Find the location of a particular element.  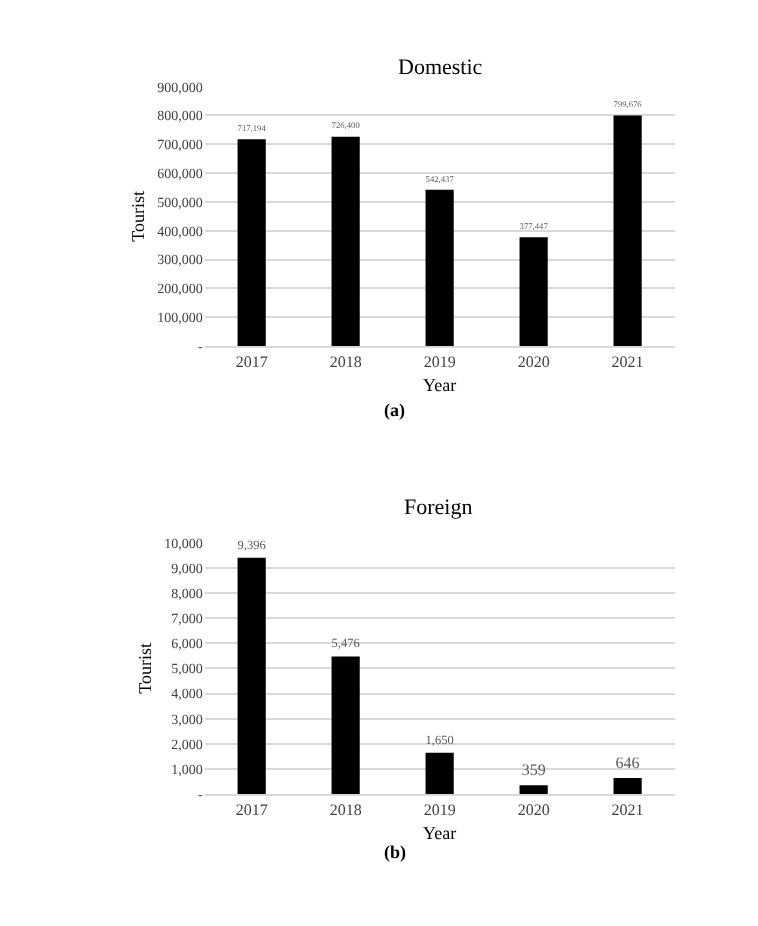

text: (a) is located at coordinates (394, 410).